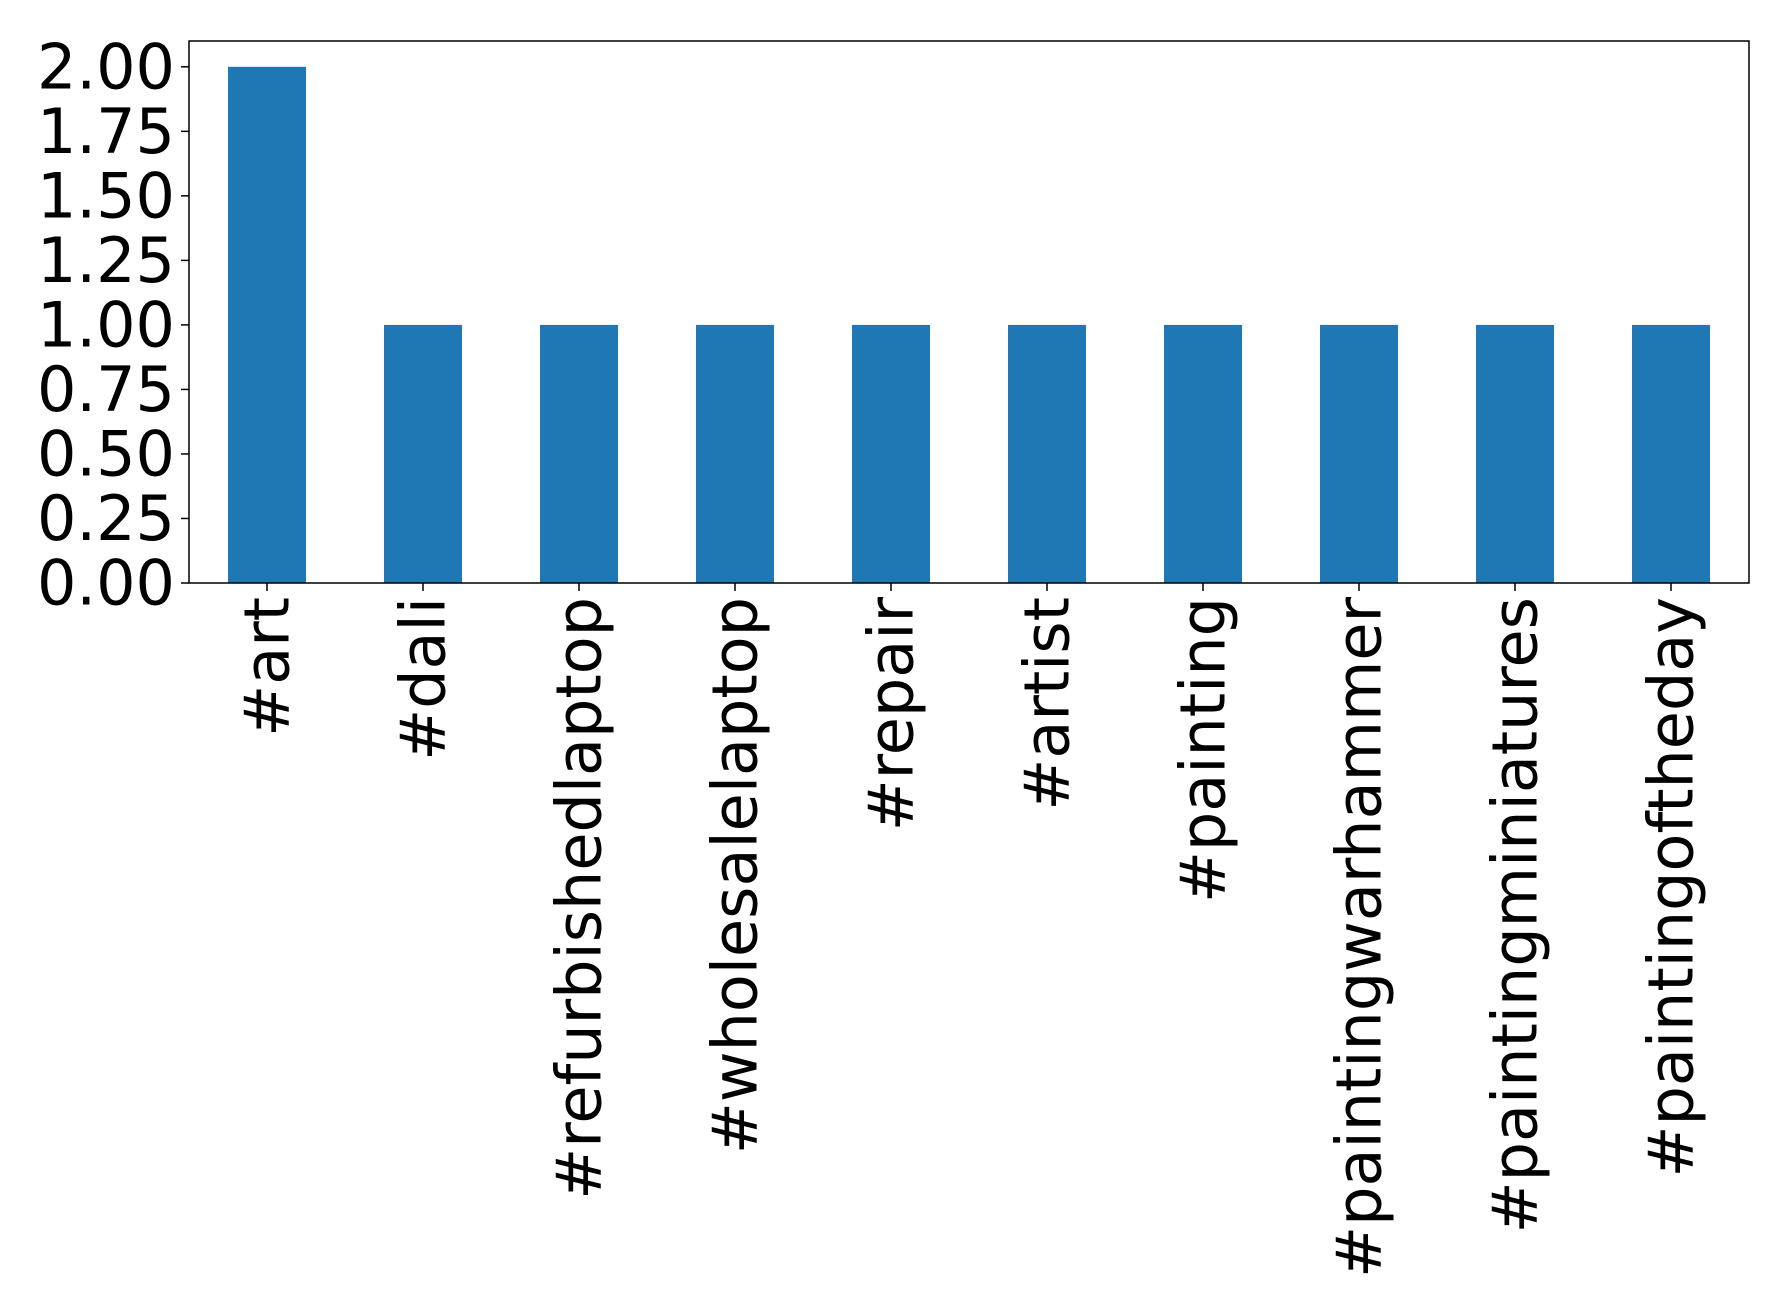  I want to click on x-tick-label: #dali, so click(423, 679).